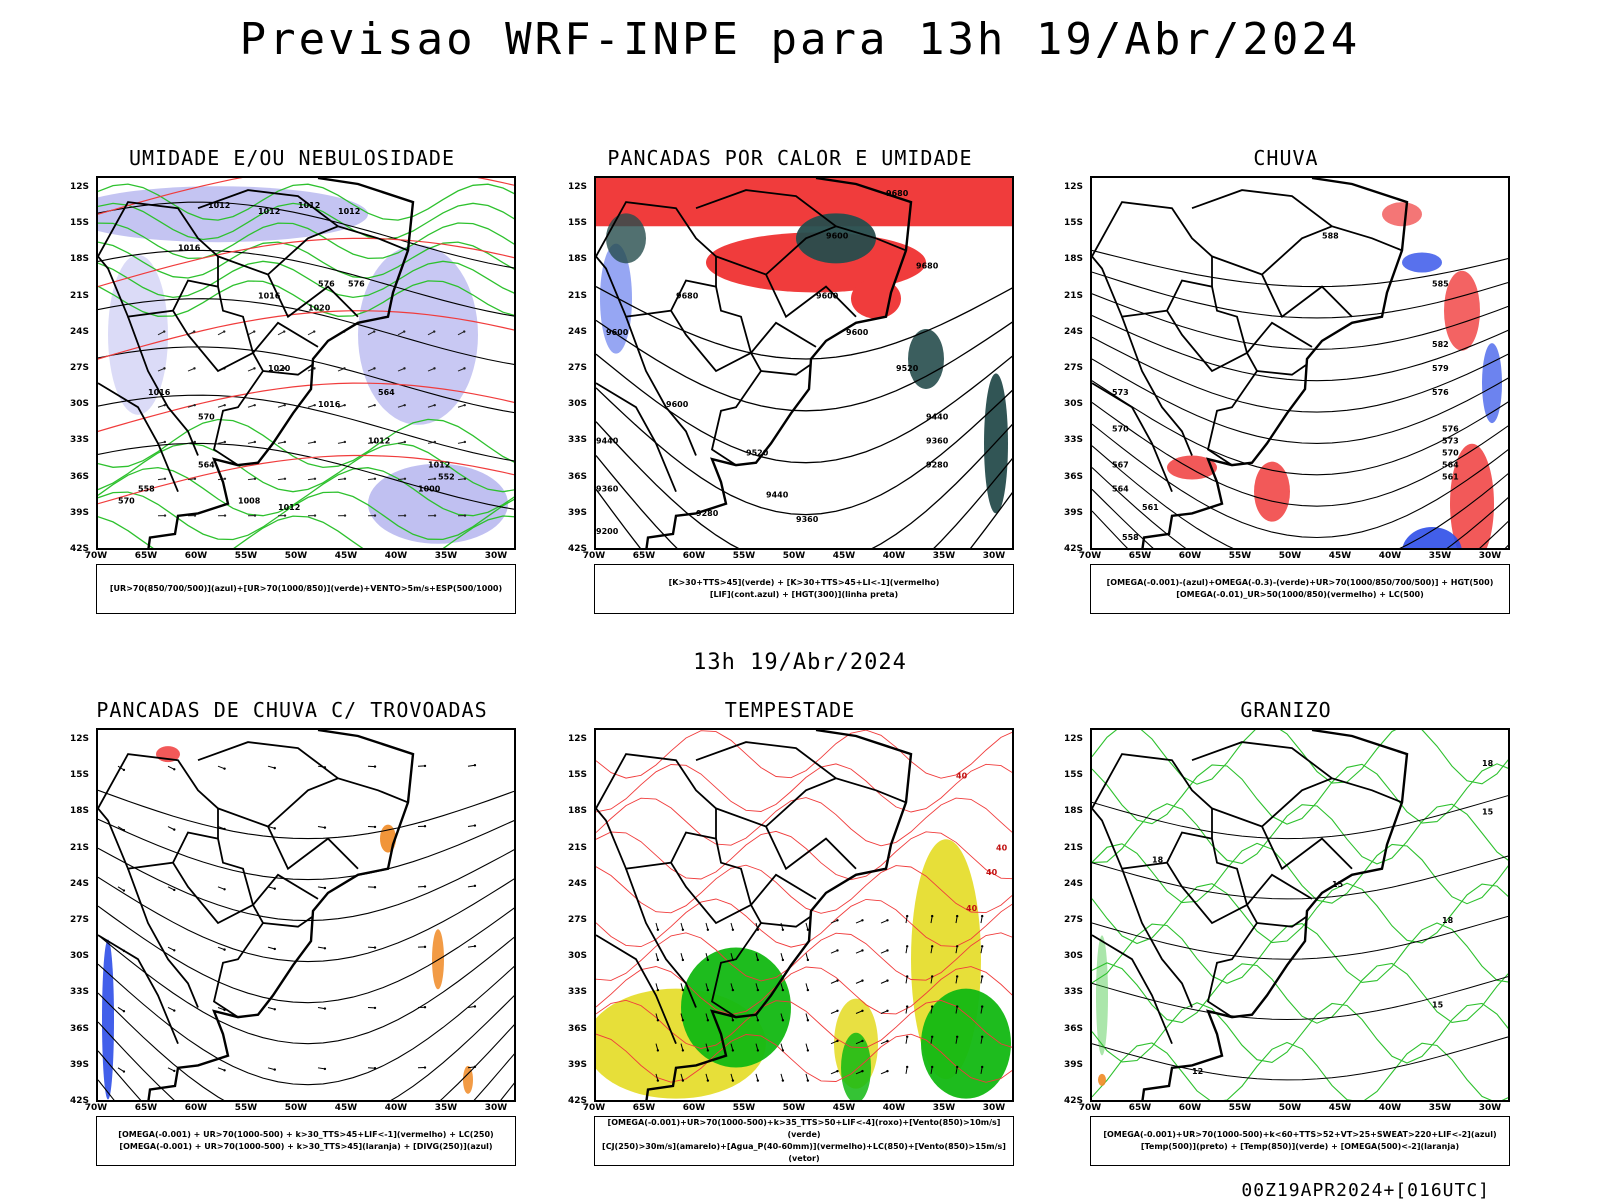 The image size is (1600, 1201). Describe the element at coordinates (577, 368) in the screenshot. I see `latitude-label: 27S` at that location.